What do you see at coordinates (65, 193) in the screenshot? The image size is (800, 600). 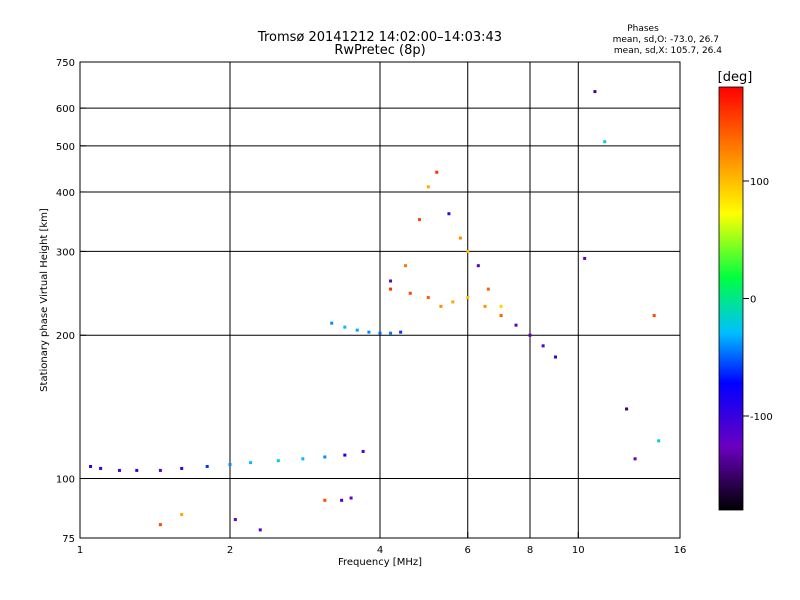 I see `y-tick-label: 400` at bounding box center [65, 193].